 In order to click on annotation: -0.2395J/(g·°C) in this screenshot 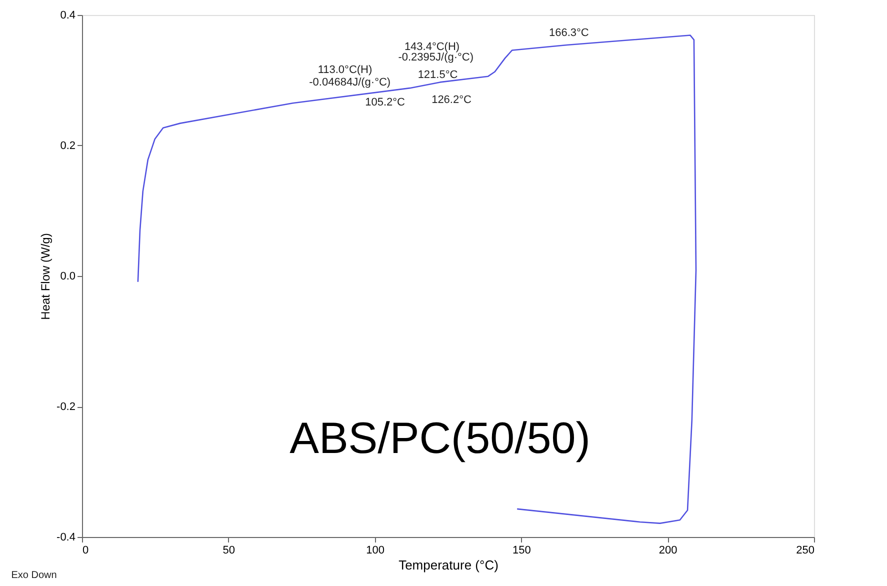, I will do `click(436, 58)`.